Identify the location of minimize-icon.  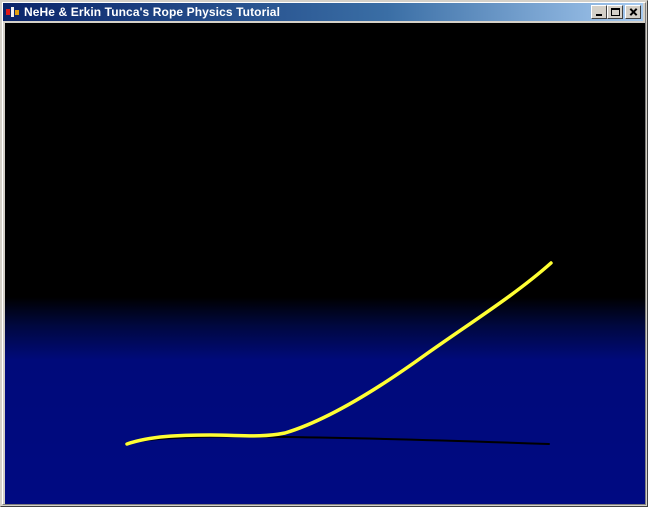
(599, 15).